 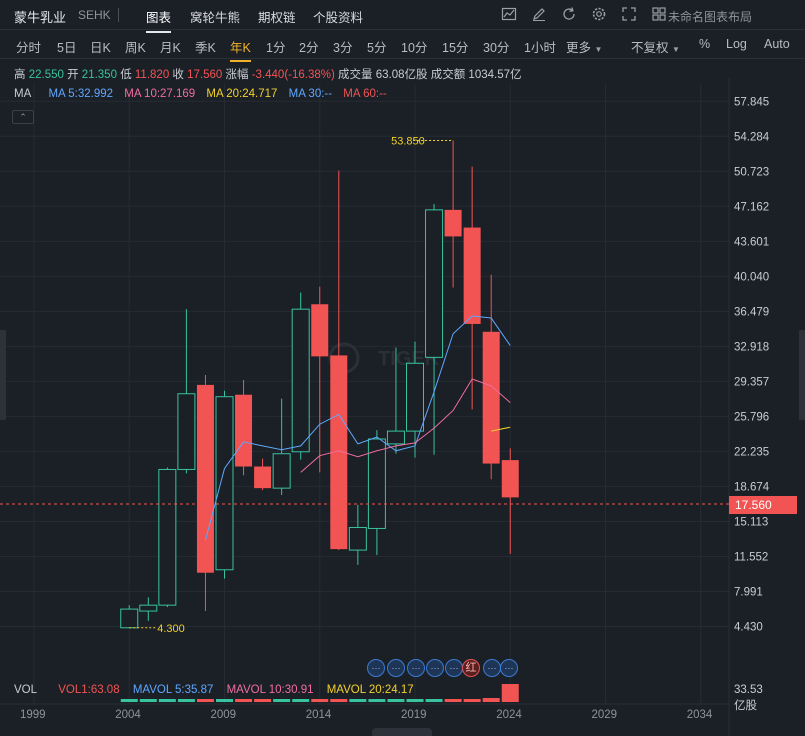 What do you see at coordinates (751, 172) in the screenshot?
I see `price-tick-label: 50.723` at bounding box center [751, 172].